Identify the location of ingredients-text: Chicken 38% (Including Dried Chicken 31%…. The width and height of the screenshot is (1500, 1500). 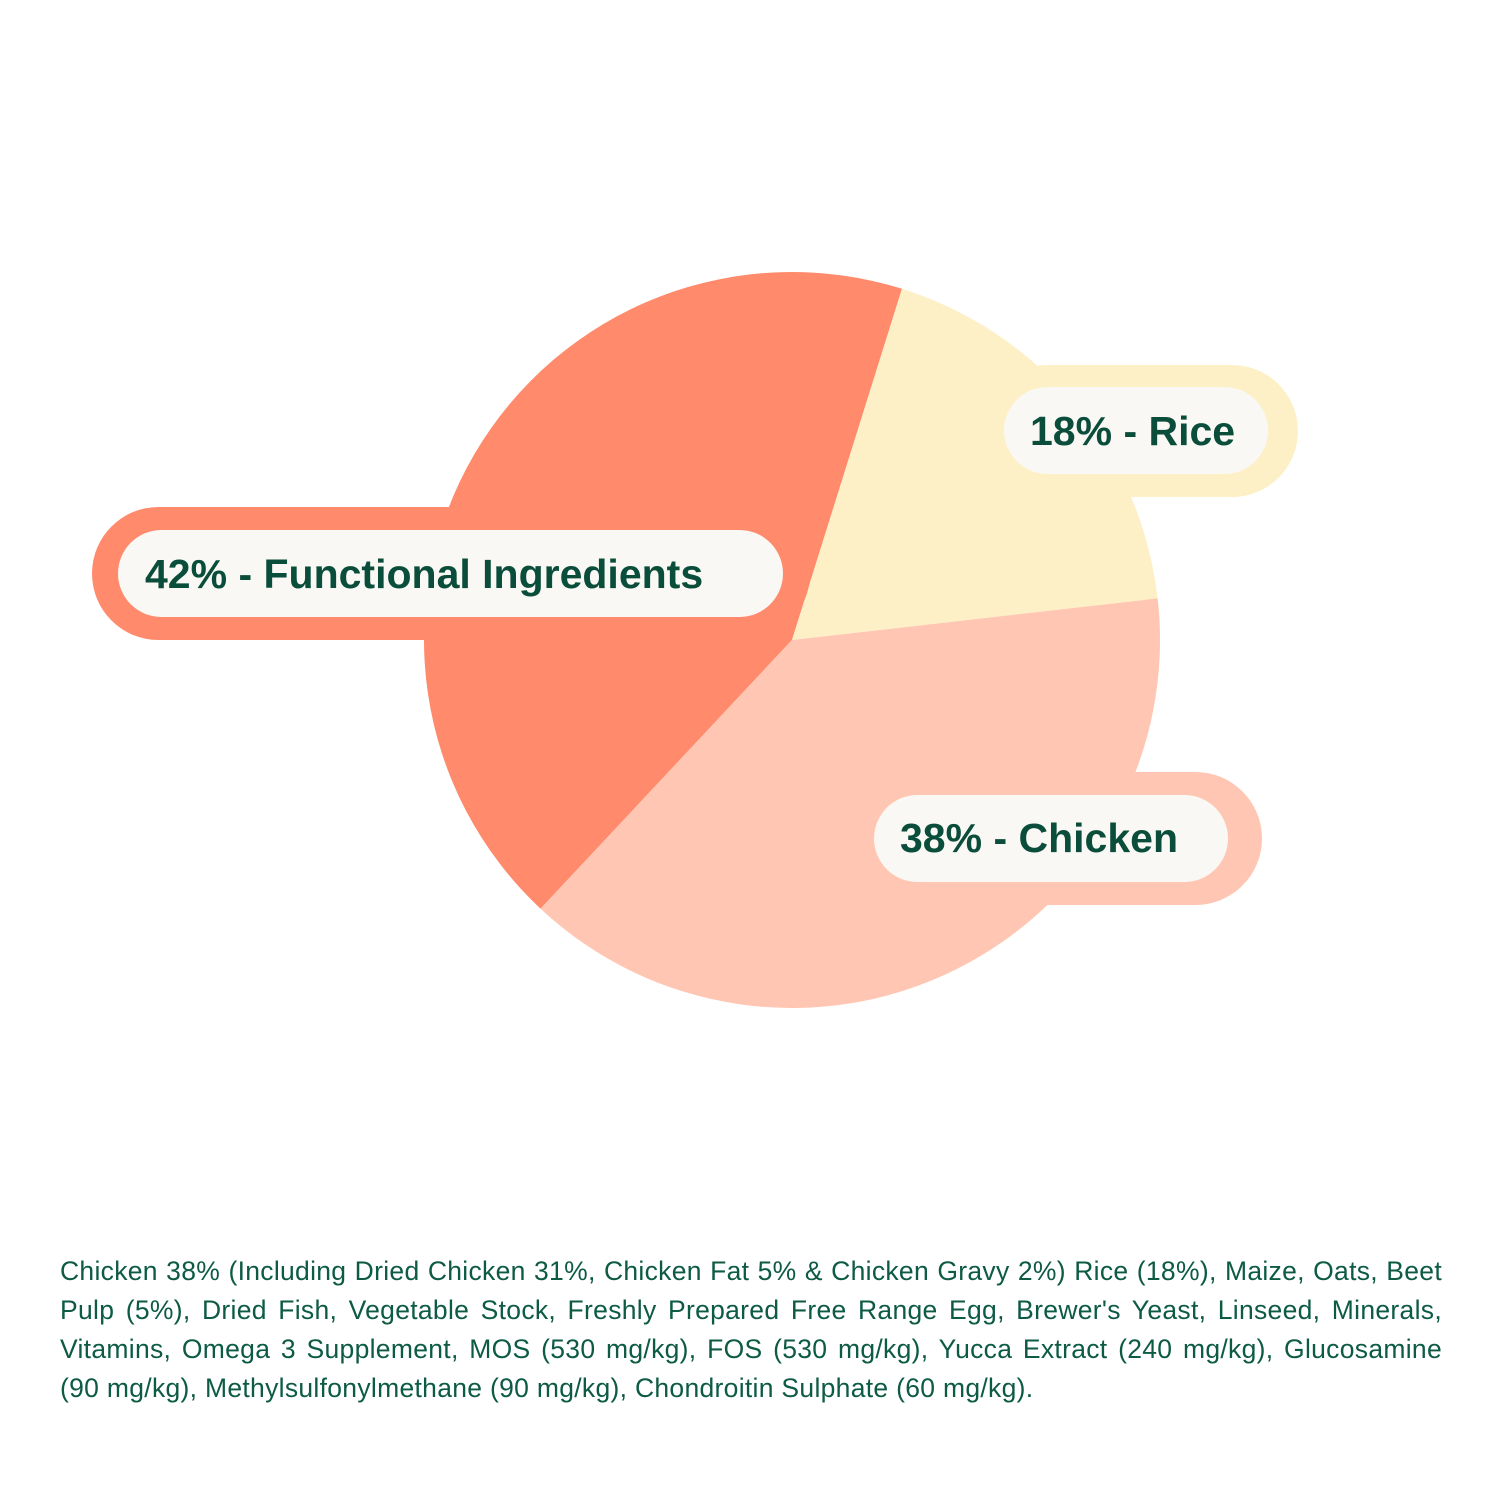
(751, 1329).